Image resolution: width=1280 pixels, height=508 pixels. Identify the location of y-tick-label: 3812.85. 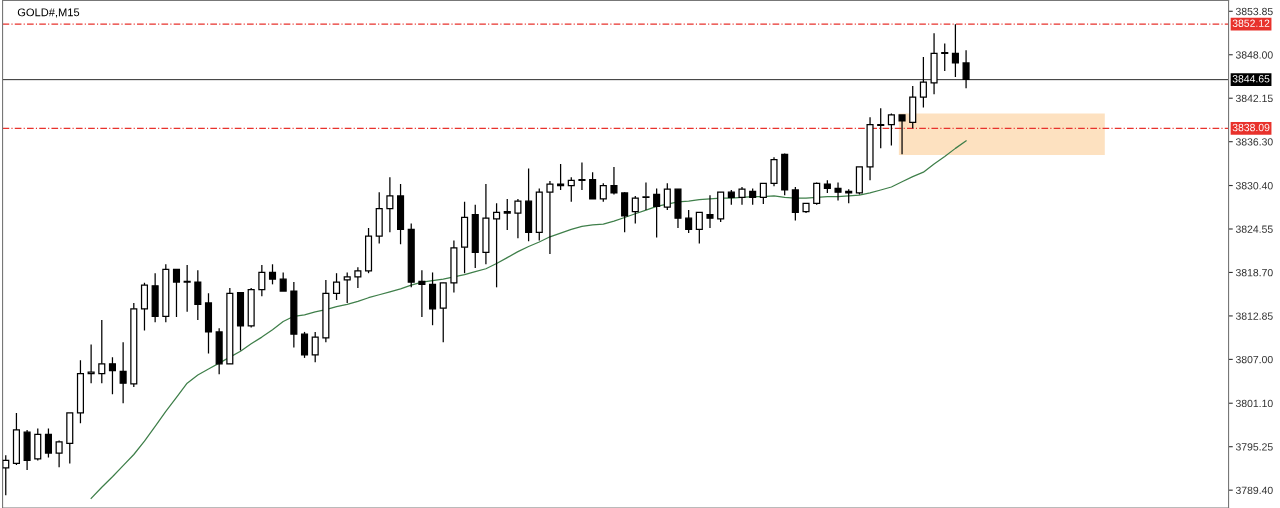
(1254, 316).